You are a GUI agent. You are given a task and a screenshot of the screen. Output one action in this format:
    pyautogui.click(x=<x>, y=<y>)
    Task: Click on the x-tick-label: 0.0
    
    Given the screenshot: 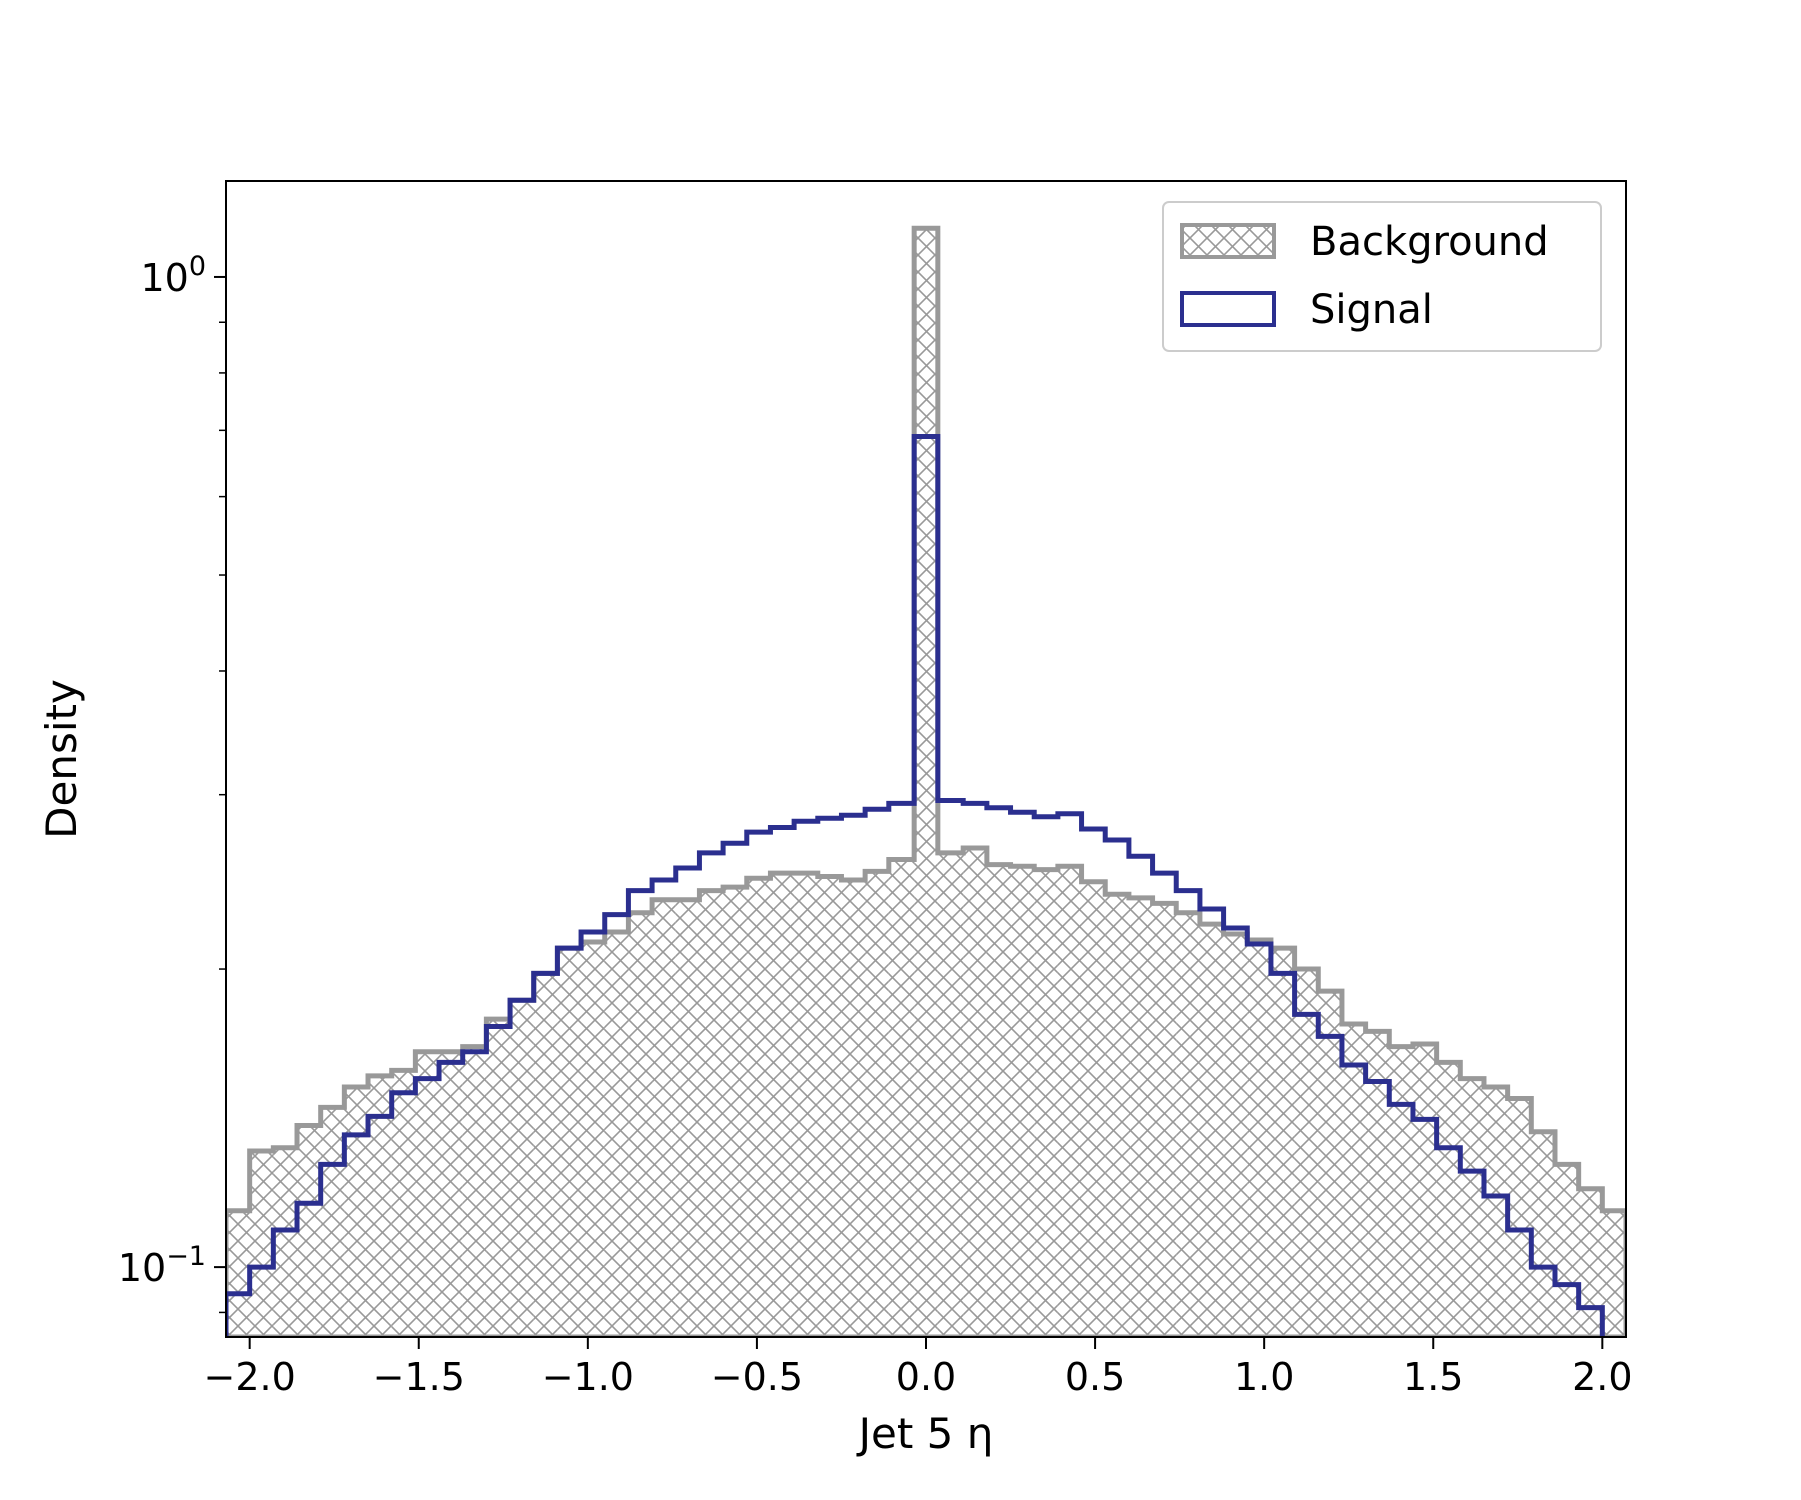 What is the action you would take?
    pyautogui.click(x=926, y=1377)
    